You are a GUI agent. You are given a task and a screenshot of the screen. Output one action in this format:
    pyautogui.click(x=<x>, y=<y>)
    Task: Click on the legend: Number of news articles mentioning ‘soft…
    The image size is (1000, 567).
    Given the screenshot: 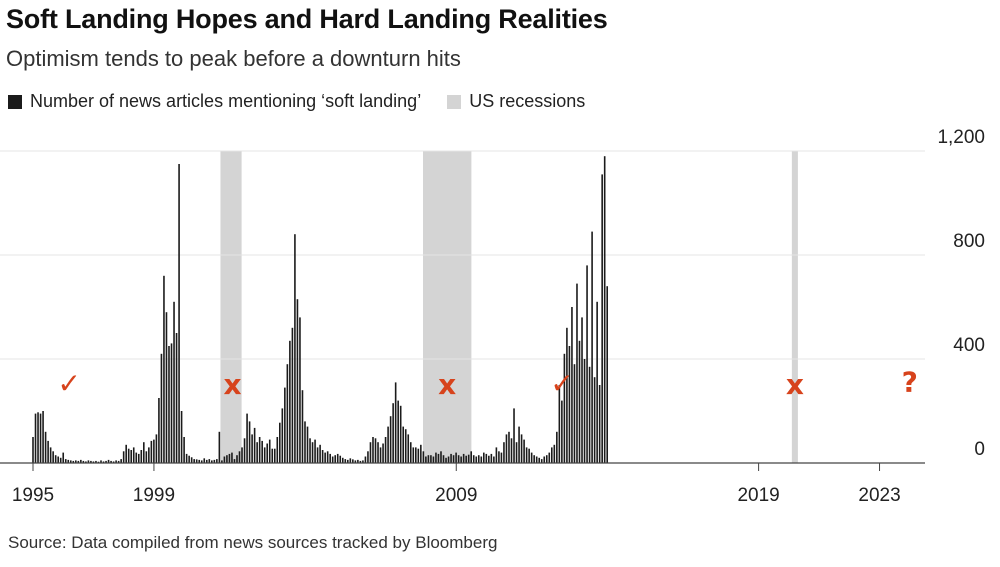 What is the action you would take?
    pyautogui.click(x=296, y=101)
    